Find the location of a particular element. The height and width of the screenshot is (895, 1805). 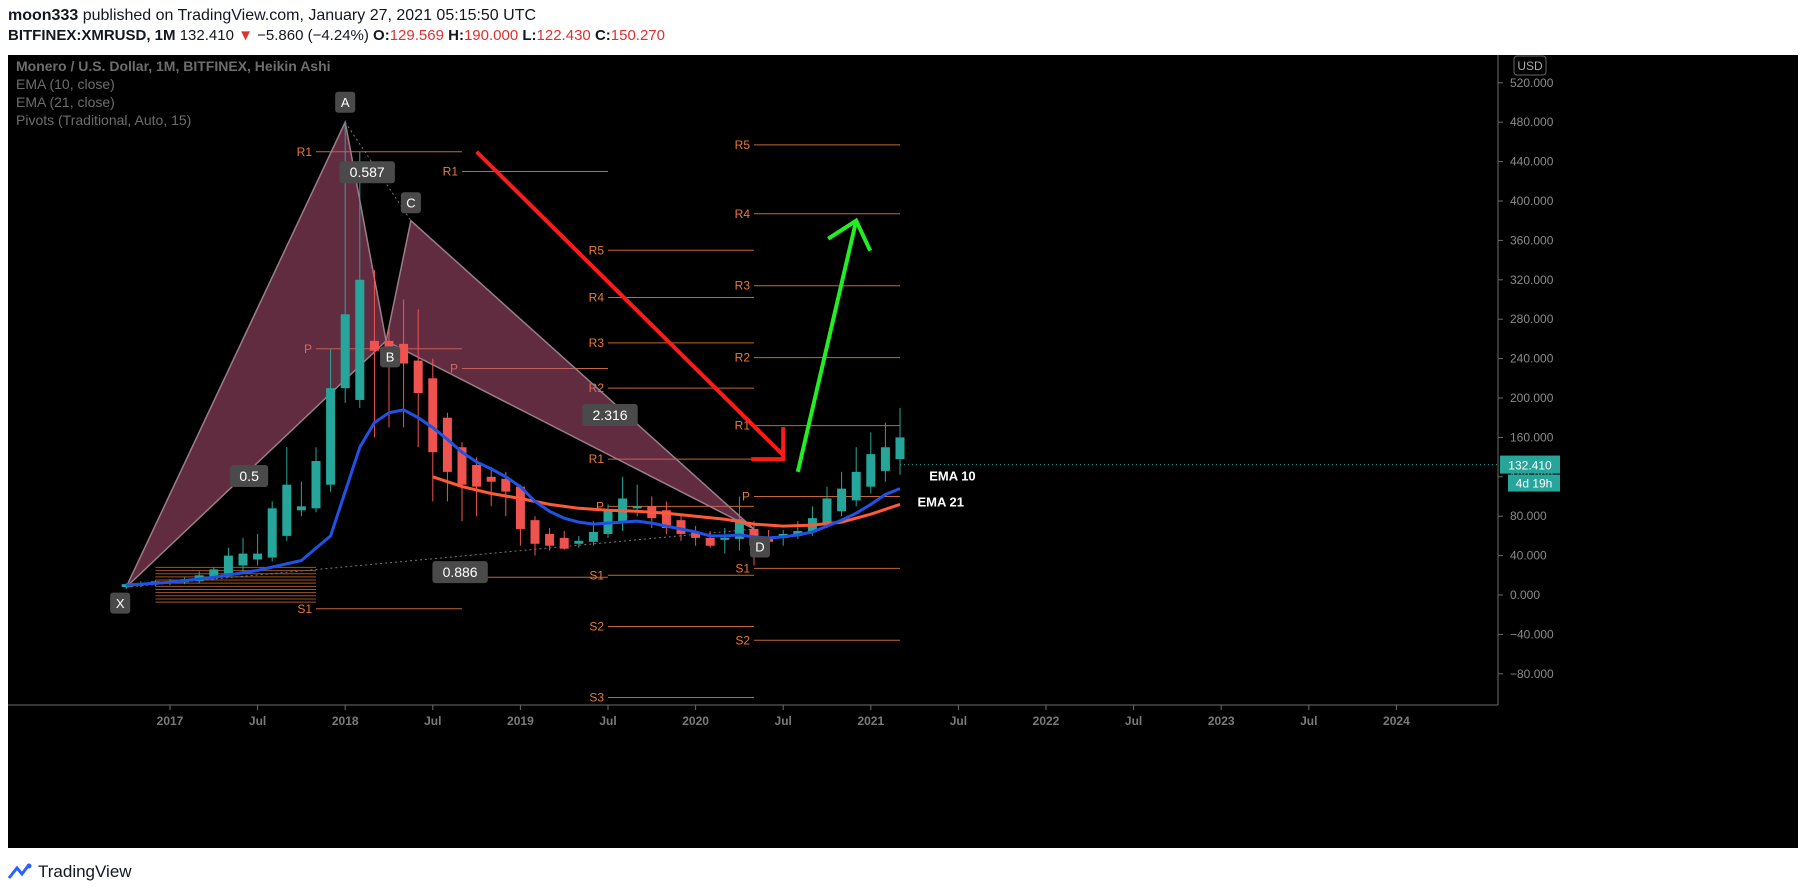

open-label: O: is located at coordinates (381, 35).